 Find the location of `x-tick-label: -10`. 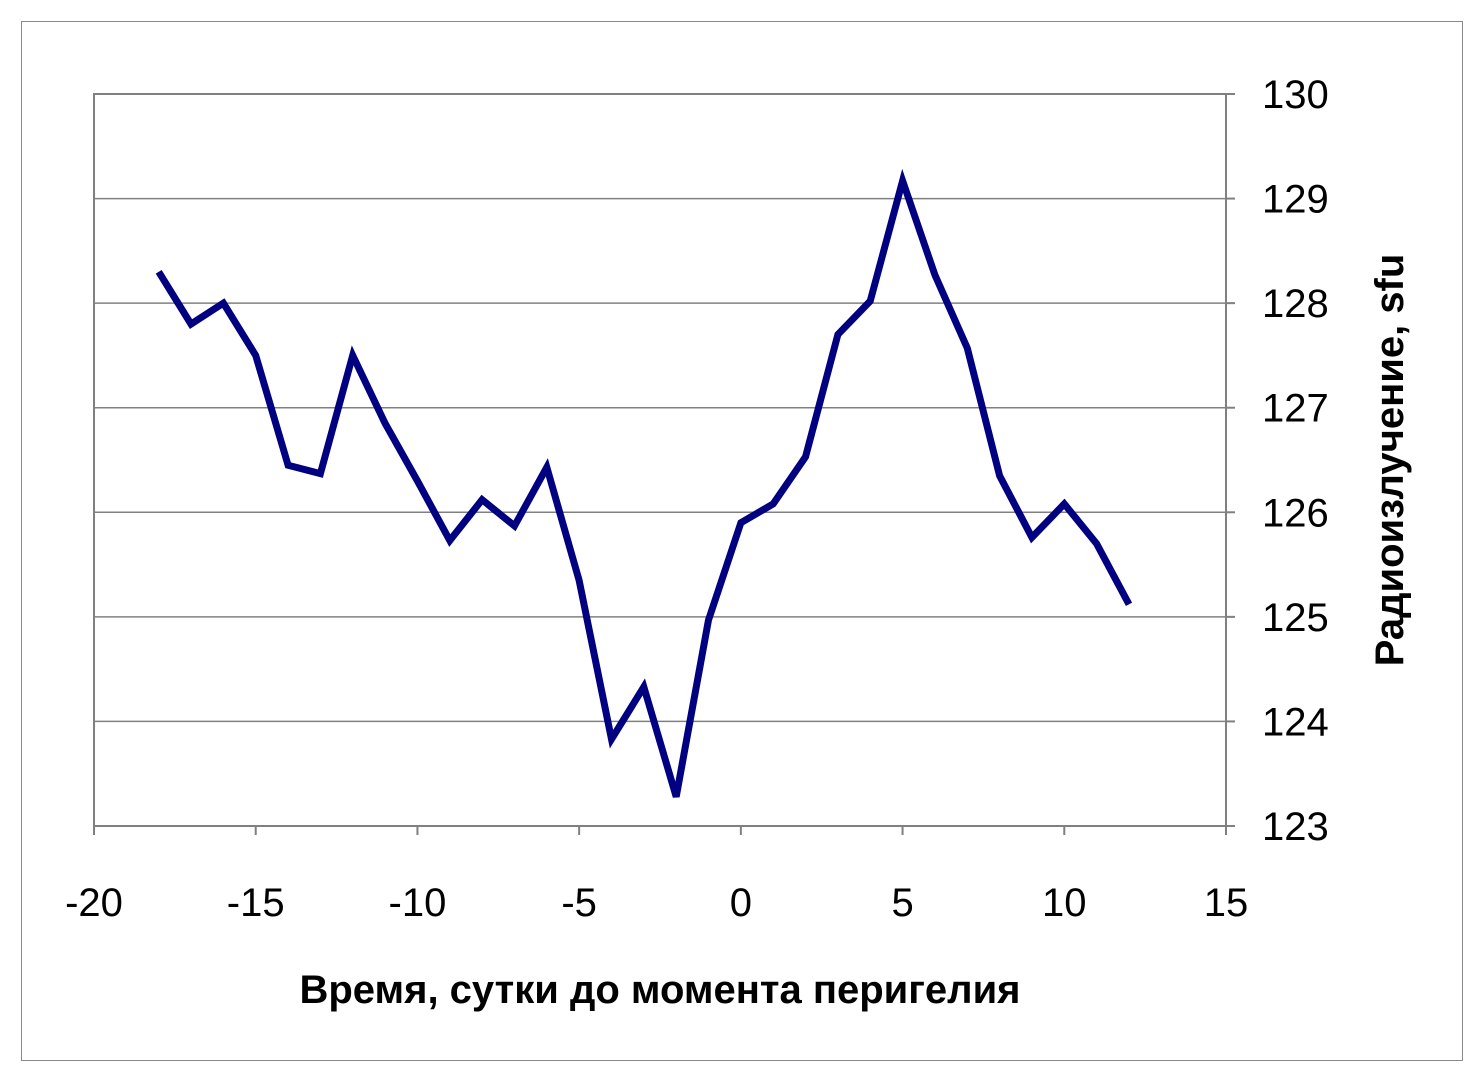

x-tick-label: -10 is located at coordinates (418, 903).